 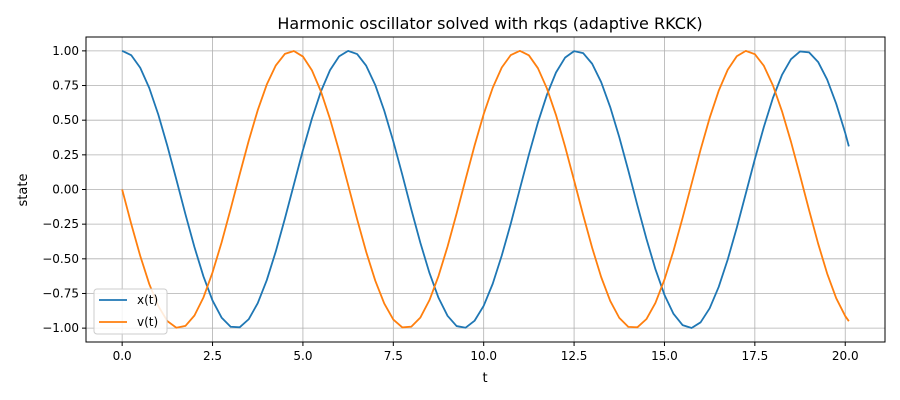 What do you see at coordinates (302, 356) in the screenshot?
I see `x-tick-label: 5.0` at bounding box center [302, 356].